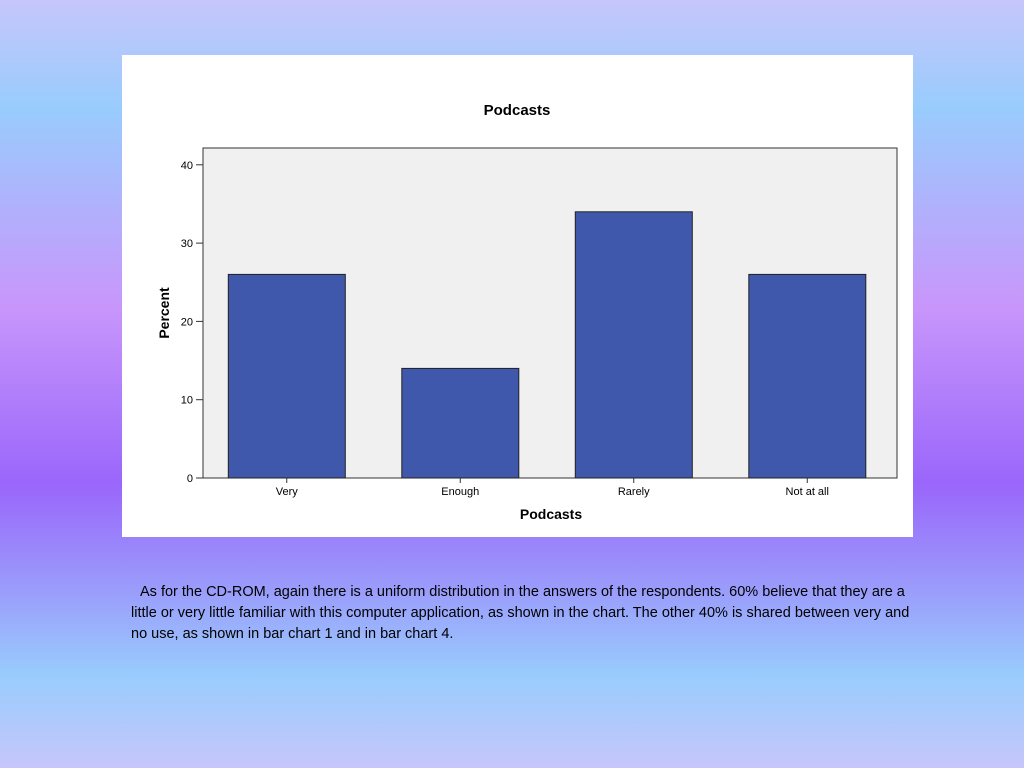  What do you see at coordinates (634, 492) in the screenshot?
I see `x-tick-label: Rarely` at bounding box center [634, 492].